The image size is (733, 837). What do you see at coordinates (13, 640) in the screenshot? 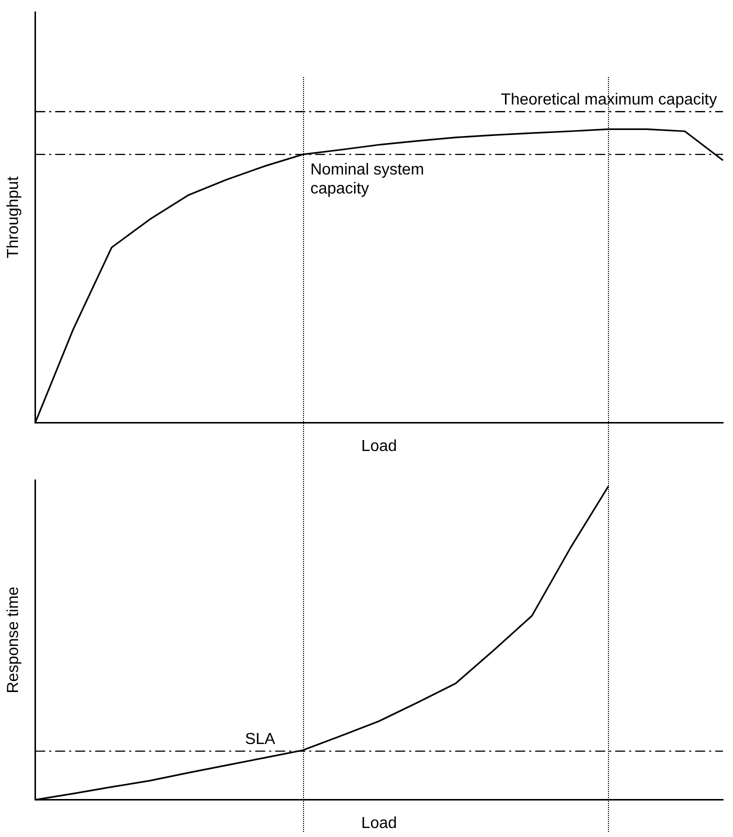
I see `y-axis-title: Response time` at bounding box center [13, 640].